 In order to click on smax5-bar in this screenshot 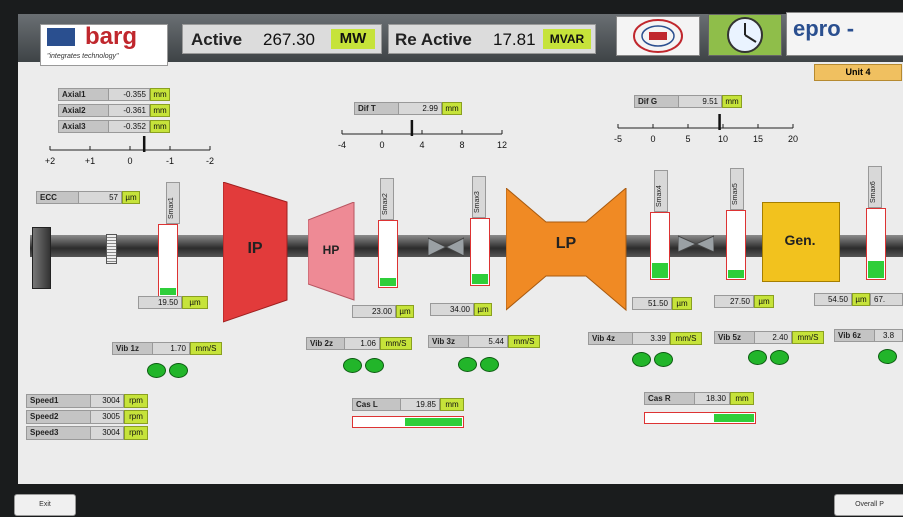, I will do `click(736, 245)`.